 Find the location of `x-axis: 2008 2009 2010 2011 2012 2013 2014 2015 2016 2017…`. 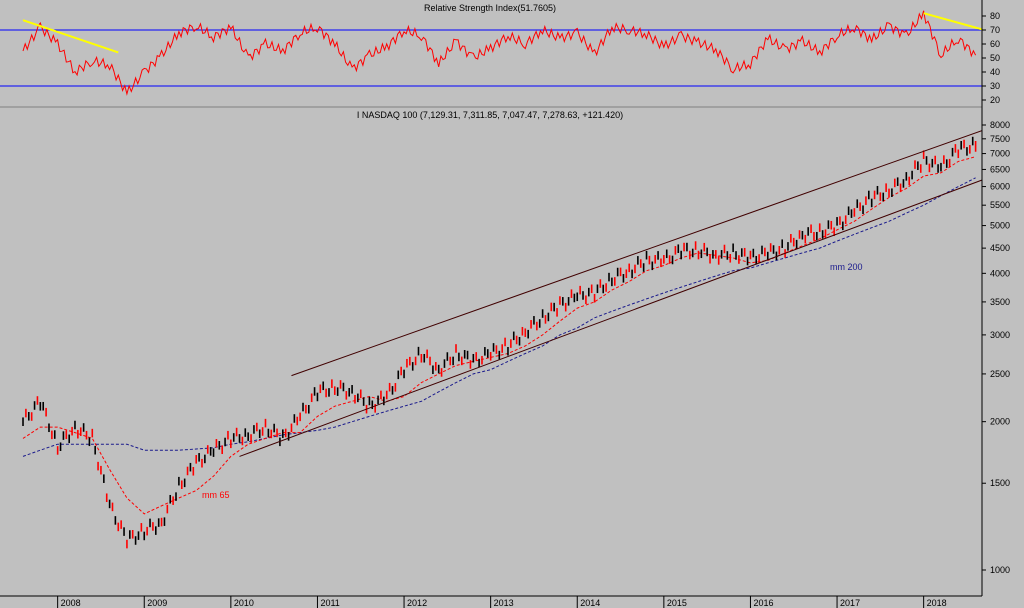

x-axis: 2008 2009 2010 2011 2012 2013 2014 2015 2016 2017… is located at coordinates (512, 601).